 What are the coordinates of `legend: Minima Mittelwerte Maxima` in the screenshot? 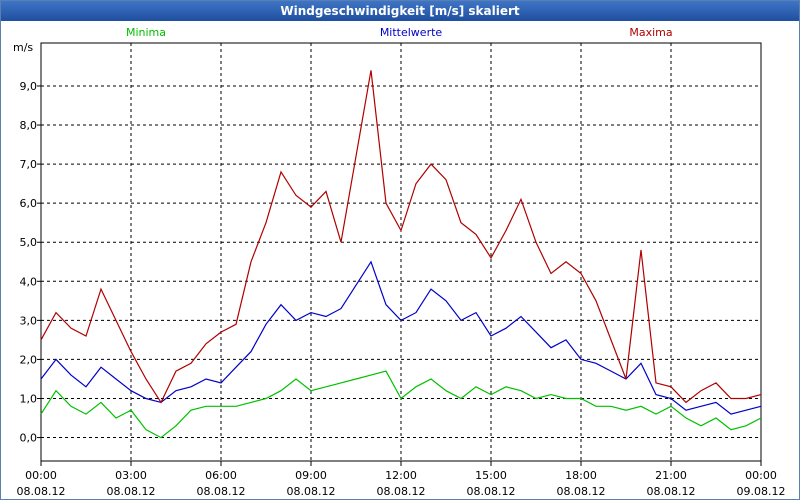 It's located at (399, 32).